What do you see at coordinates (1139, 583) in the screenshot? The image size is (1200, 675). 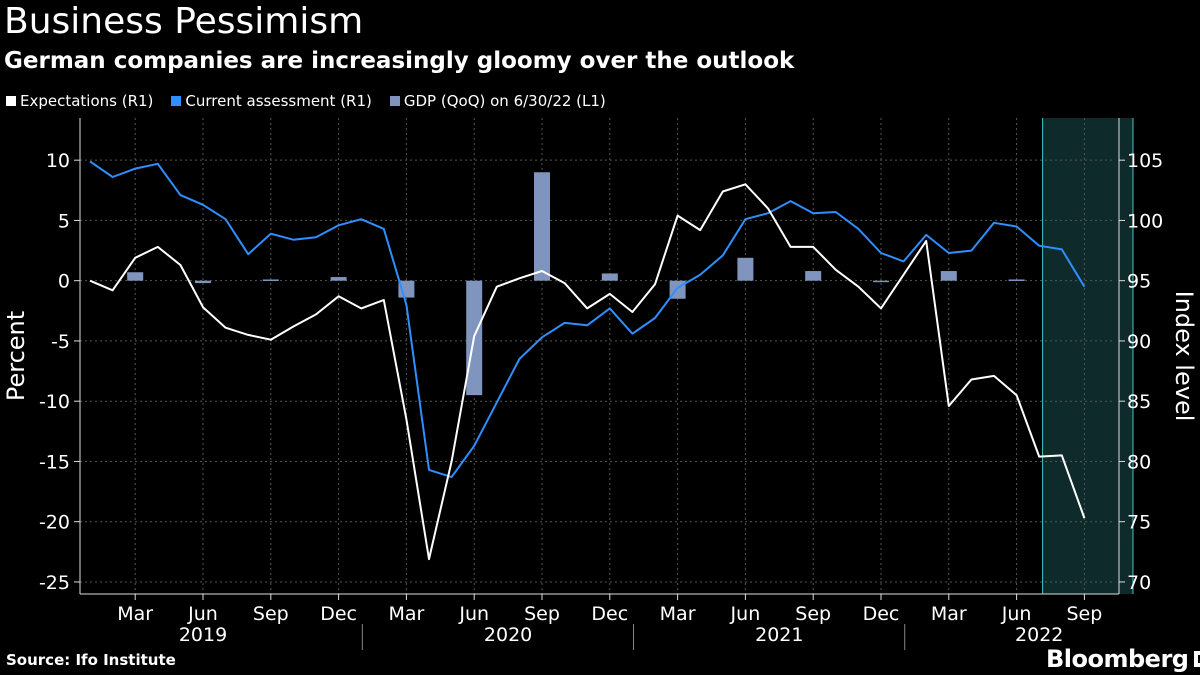 I see `right-axis-tick-label: 70` at bounding box center [1139, 583].